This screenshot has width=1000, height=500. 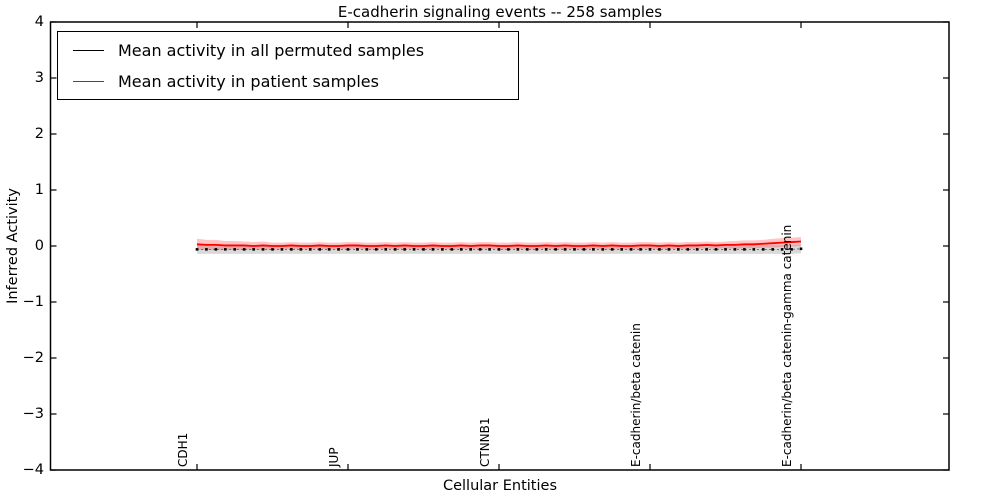 I want to click on y-tick-label: −4, so click(x=33, y=470).